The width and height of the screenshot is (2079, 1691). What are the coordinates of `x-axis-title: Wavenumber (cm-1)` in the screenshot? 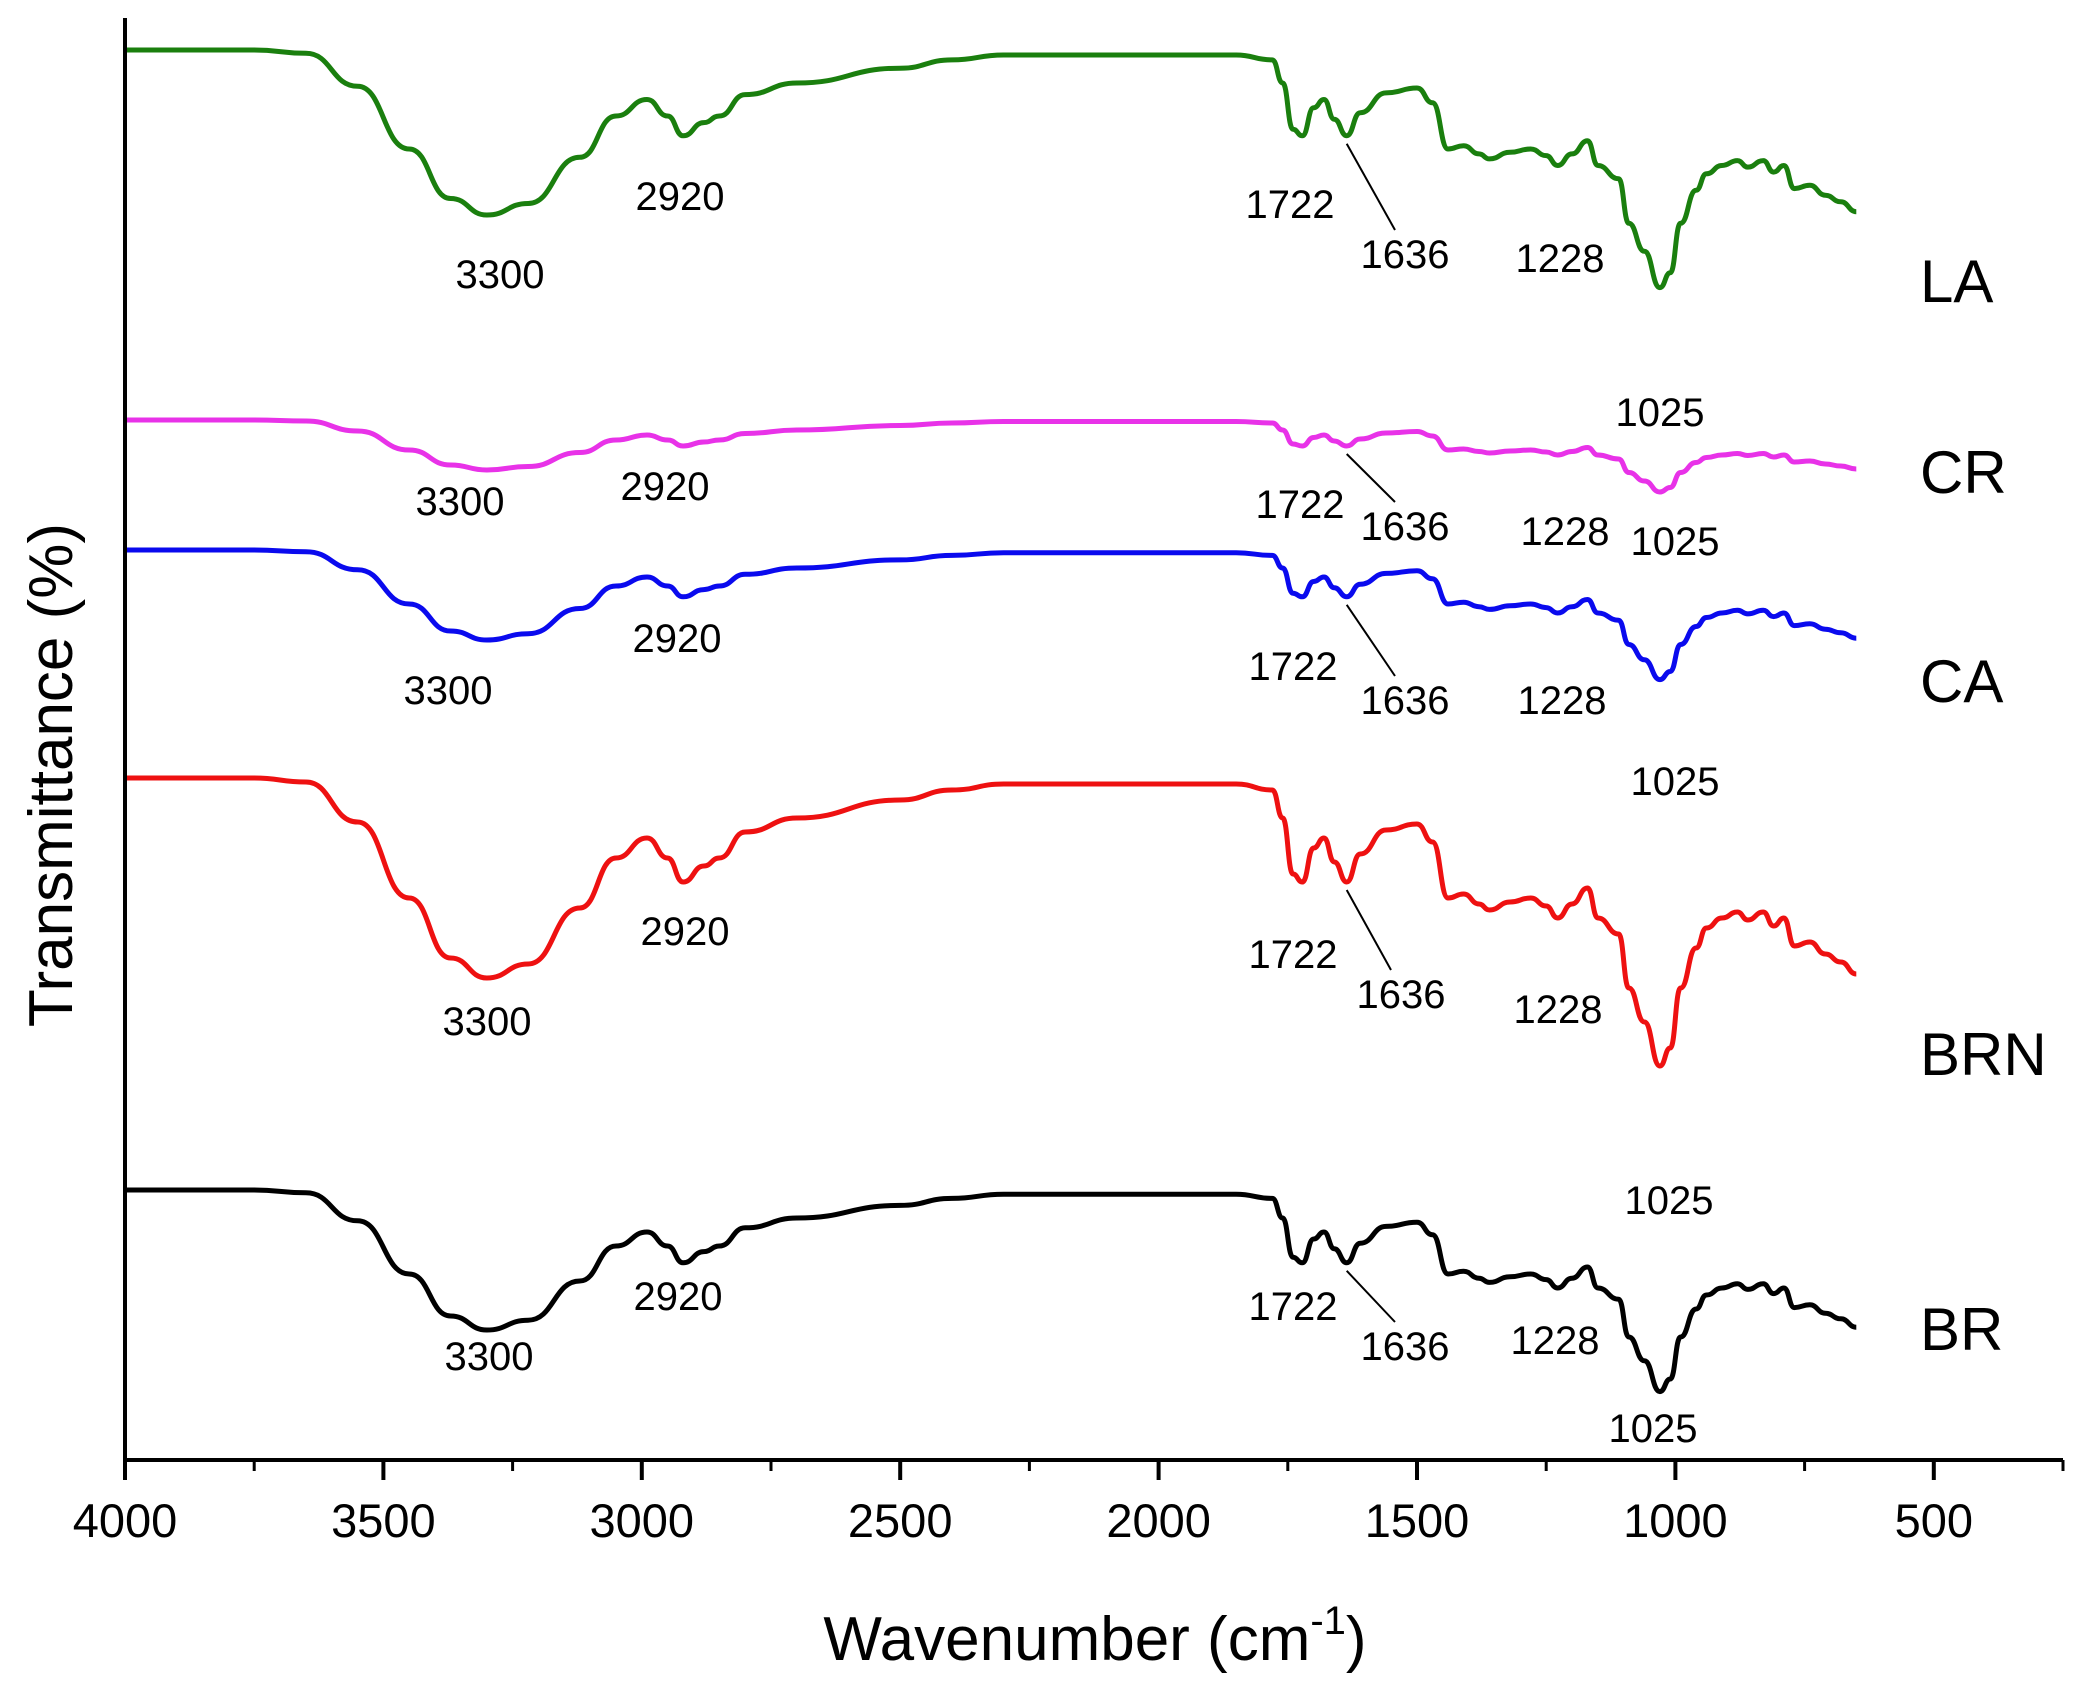 It's located at (1094, 1636).